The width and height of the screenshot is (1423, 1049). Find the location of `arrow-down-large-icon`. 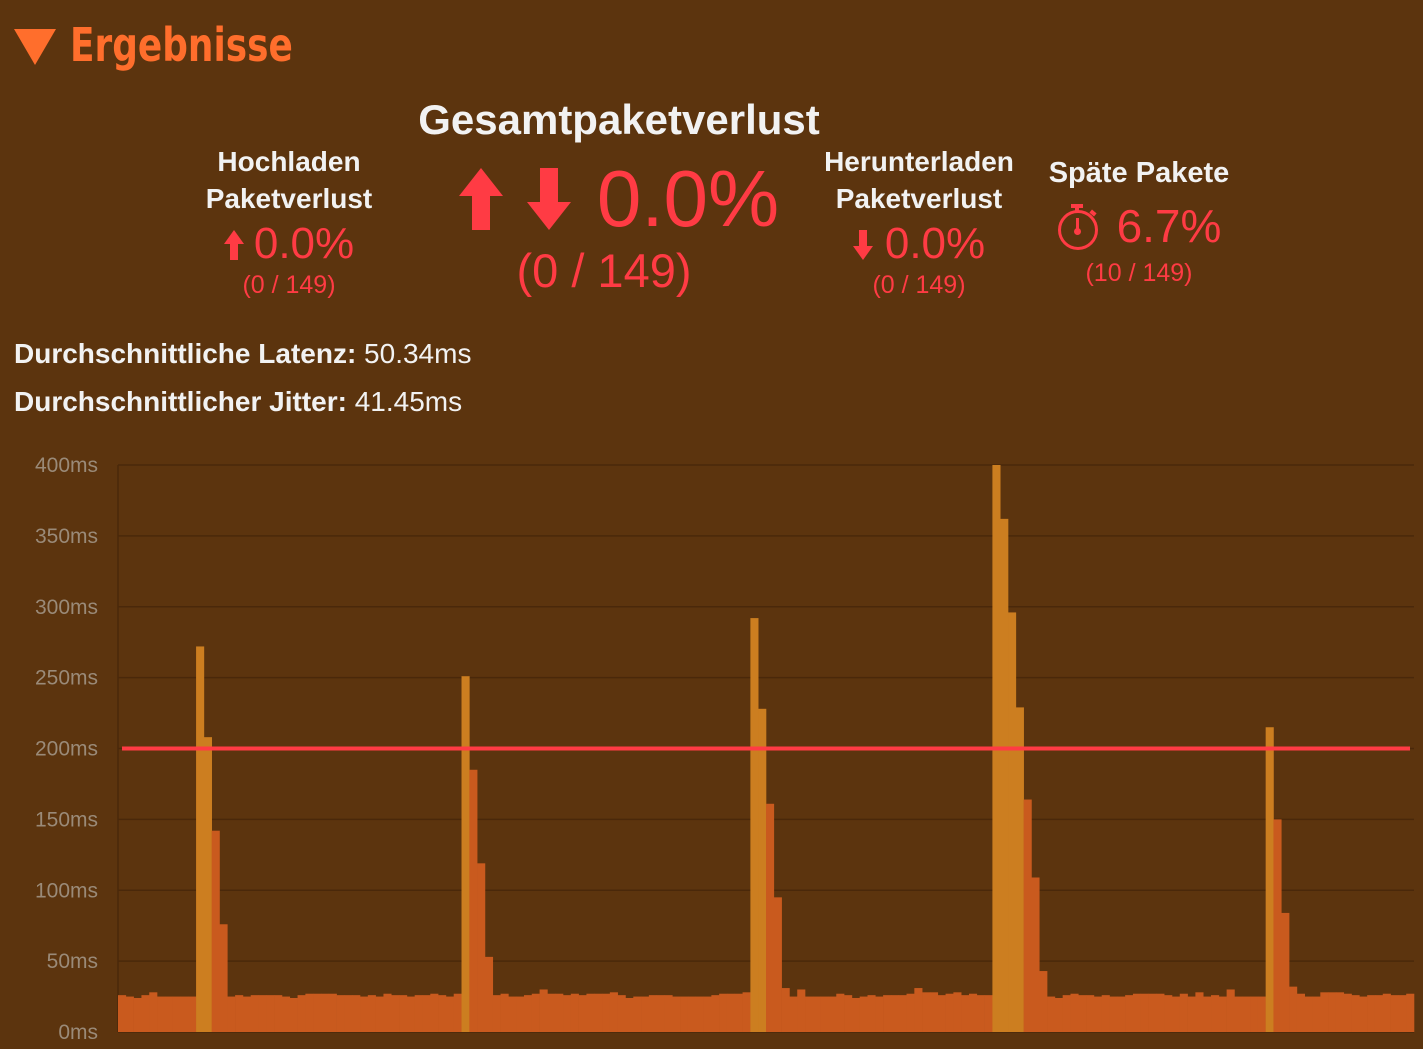

arrow-down-large-icon is located at coordinates (548, 199).